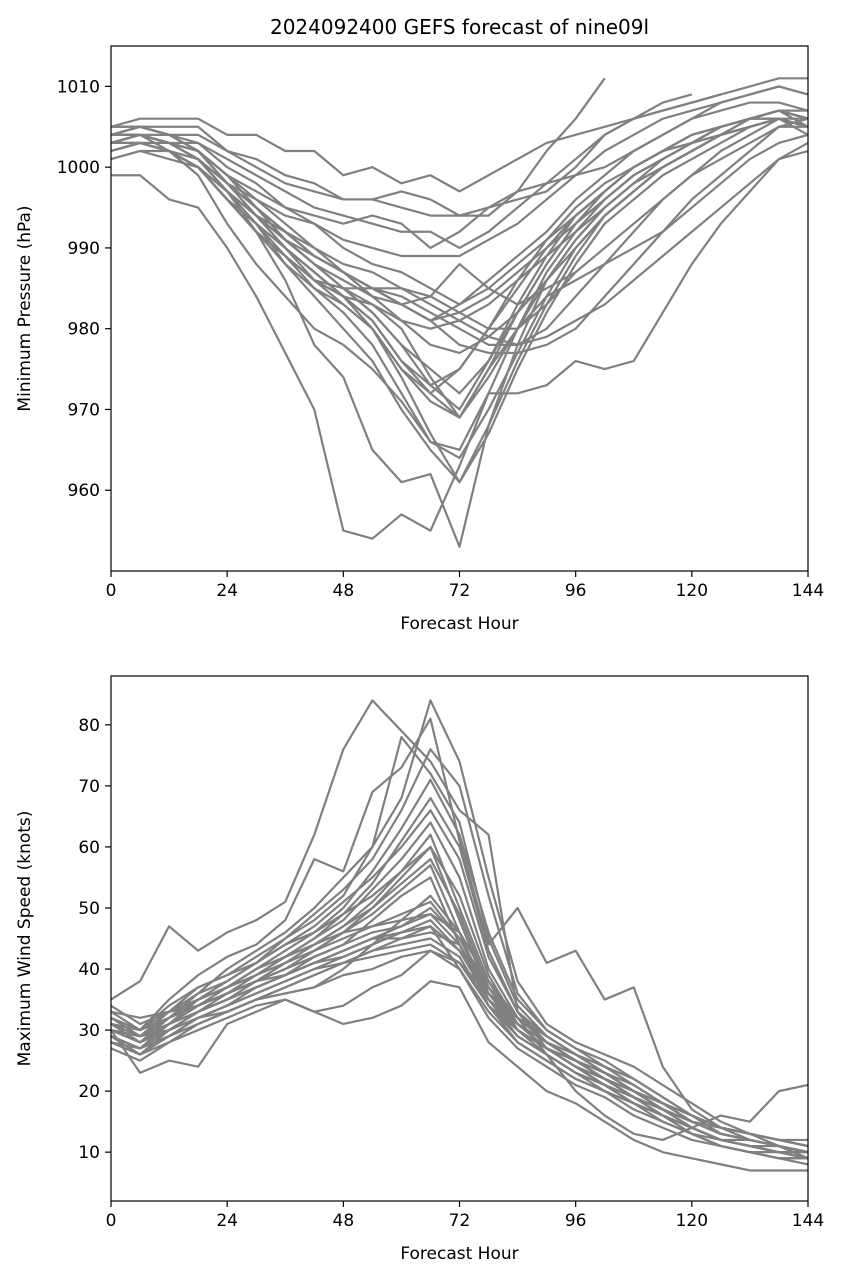  I want to click on wind-y-axis-label: Maximum Wind Speed (knots), so click(25, 939).